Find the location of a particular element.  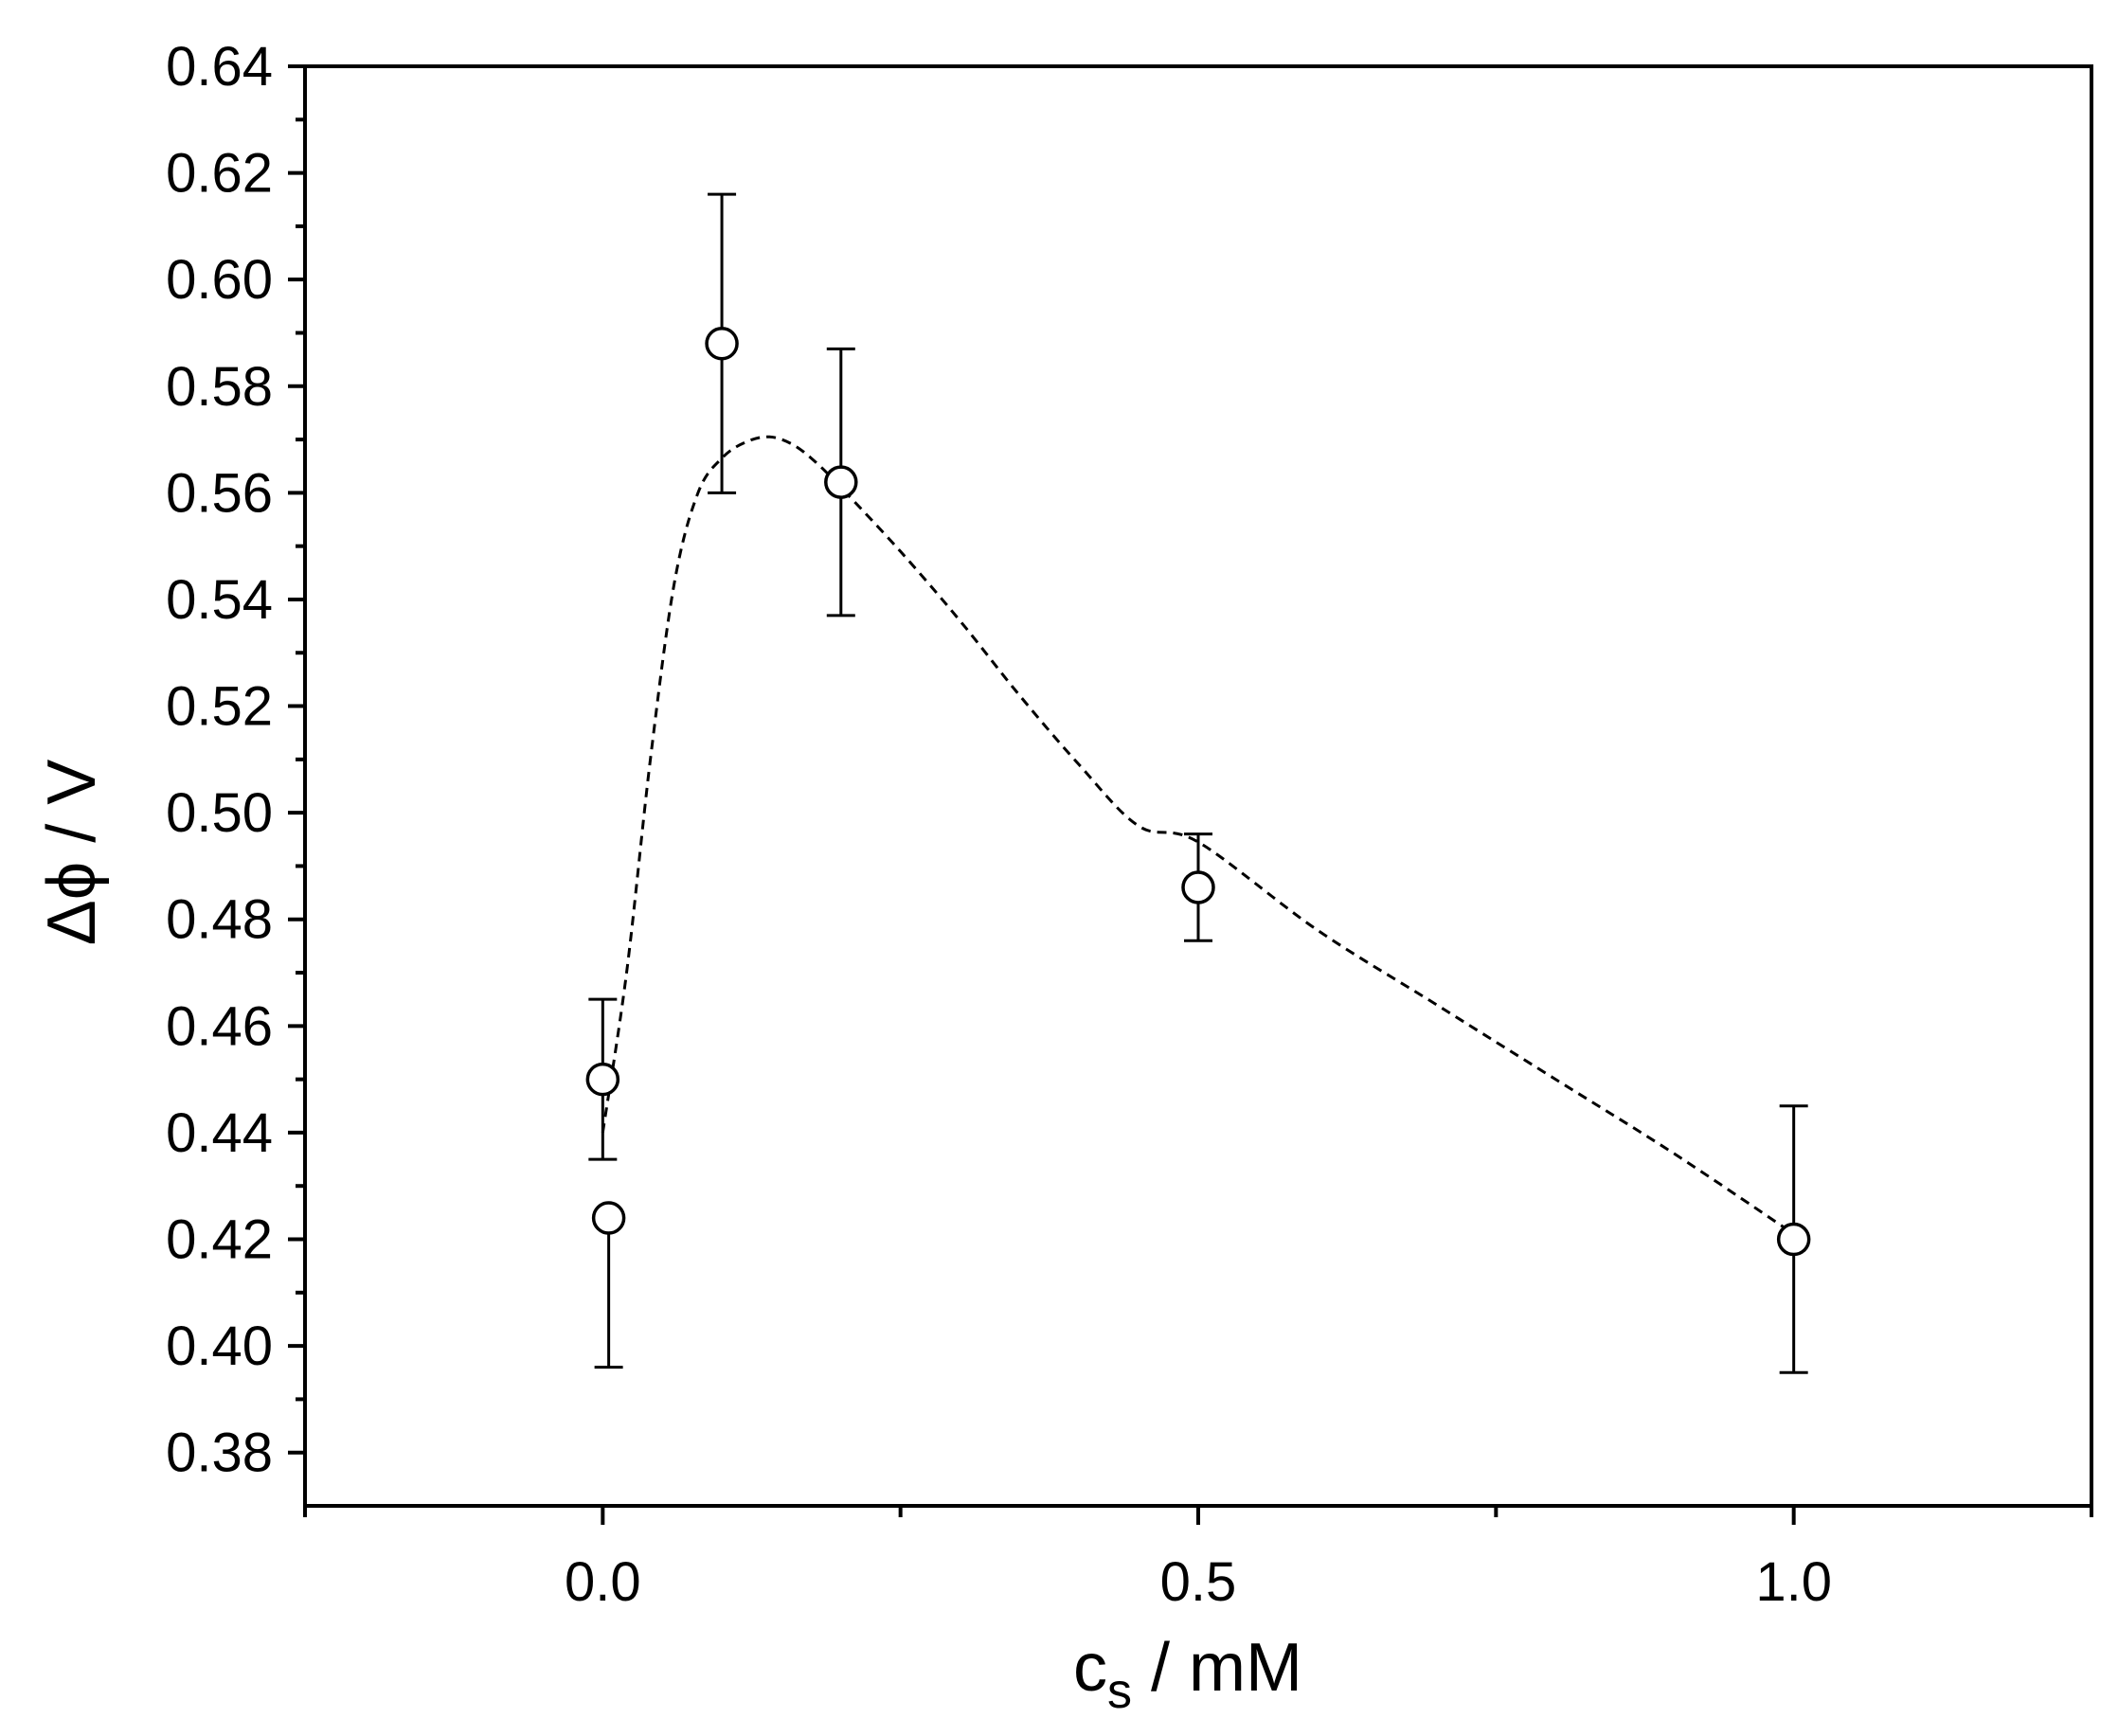

x-tick-label: 0.0 is located at coordinates (603, 1582).